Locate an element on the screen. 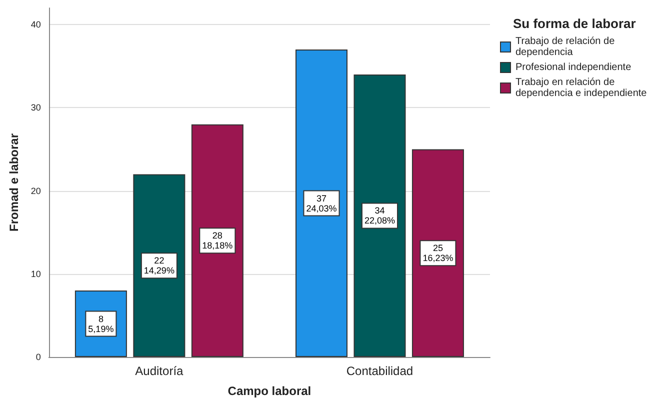 This screenshot has width=648, height=403. data-label: 22 14,29% is located at coordinates (159, 266).